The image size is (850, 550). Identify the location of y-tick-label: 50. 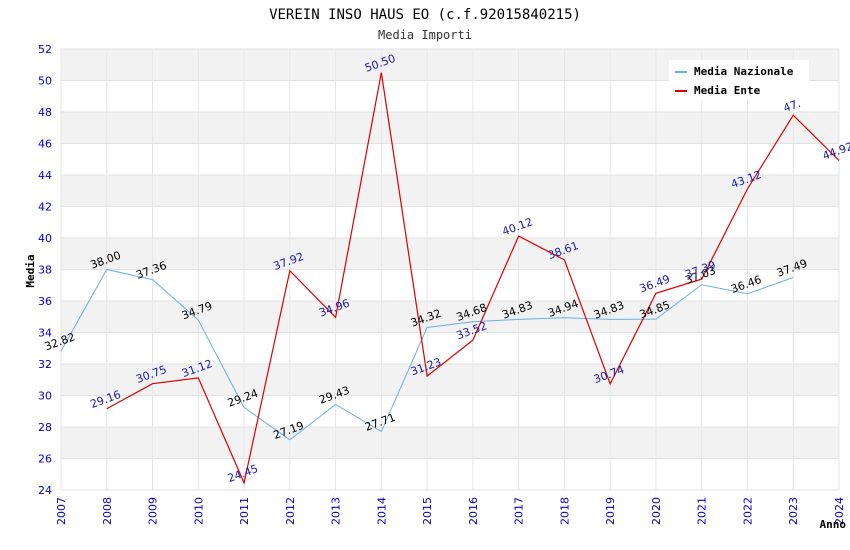
(45, 81).